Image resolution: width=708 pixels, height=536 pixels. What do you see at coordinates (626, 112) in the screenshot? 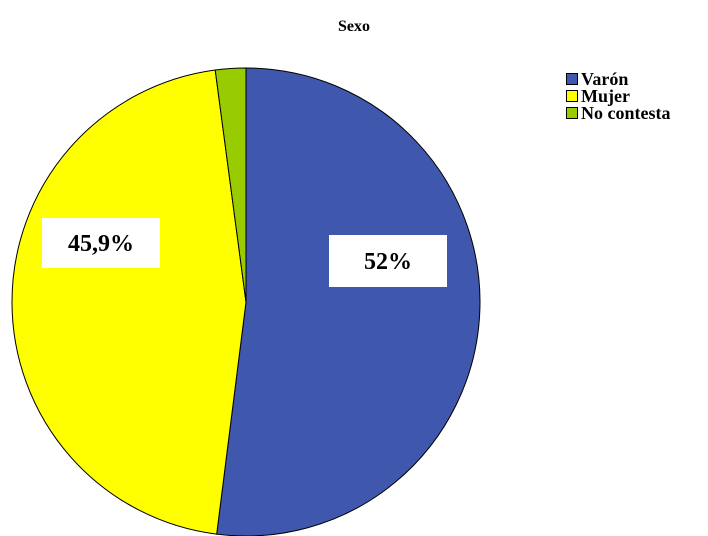
I see `legend-label-no-contesta: No contesta` at bounding box center [626, 112].